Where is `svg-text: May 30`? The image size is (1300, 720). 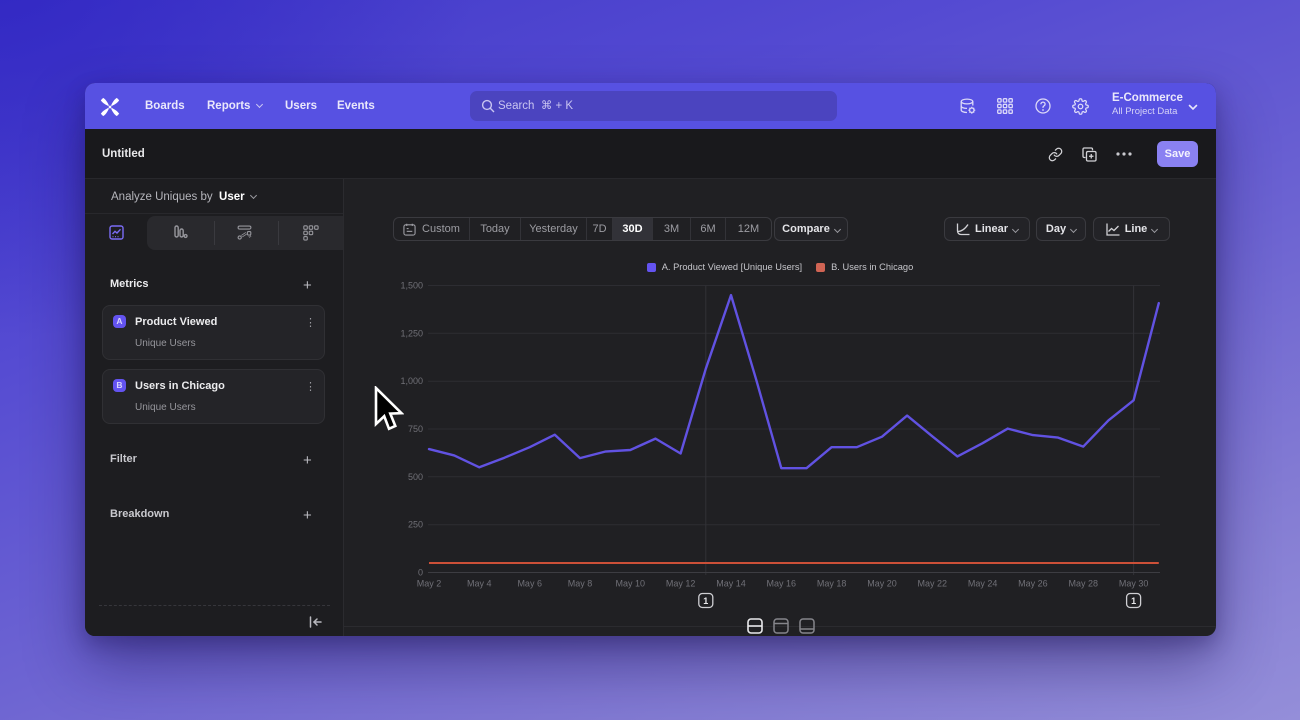 svg-text: May 30 is located at coordinates (1134, 584).